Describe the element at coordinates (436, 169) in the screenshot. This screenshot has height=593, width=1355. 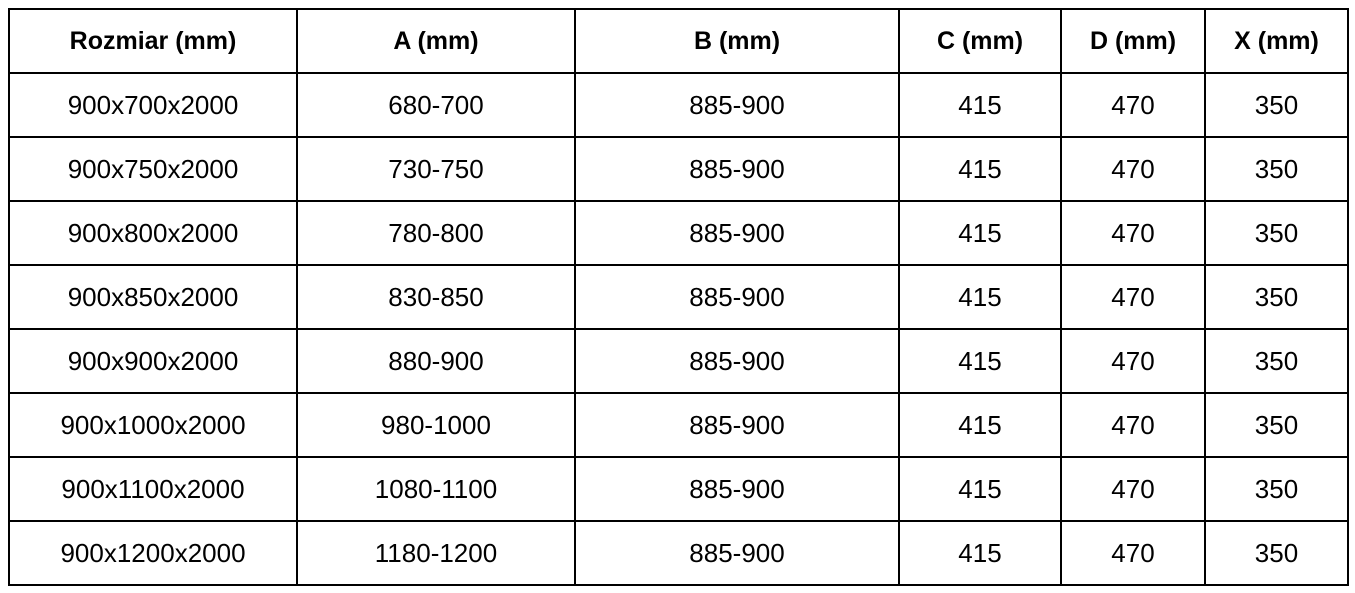
I see `table-cell: 730-750` at that location.